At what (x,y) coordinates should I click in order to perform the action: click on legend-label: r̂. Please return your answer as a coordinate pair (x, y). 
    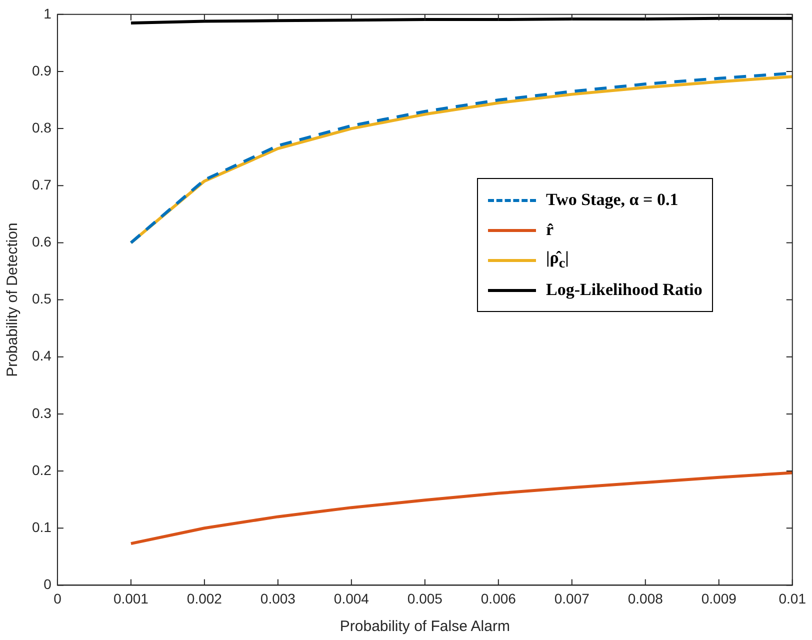
    Looking at the image, I should click on (550, 230).